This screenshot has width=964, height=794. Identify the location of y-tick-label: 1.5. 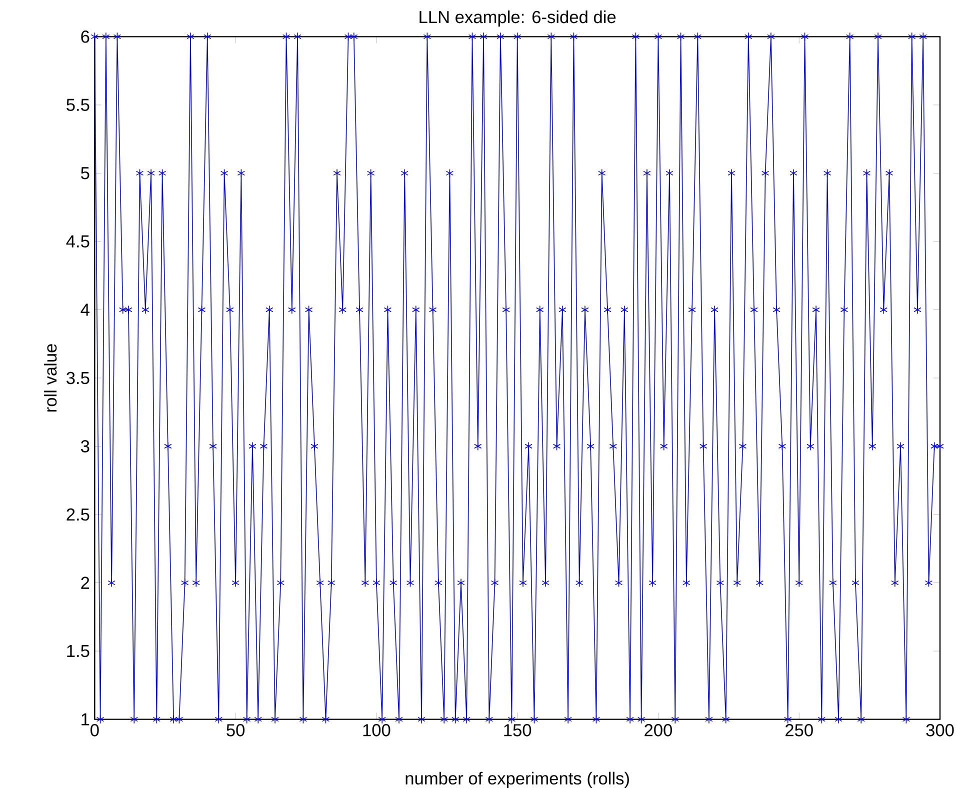
(78, 651).